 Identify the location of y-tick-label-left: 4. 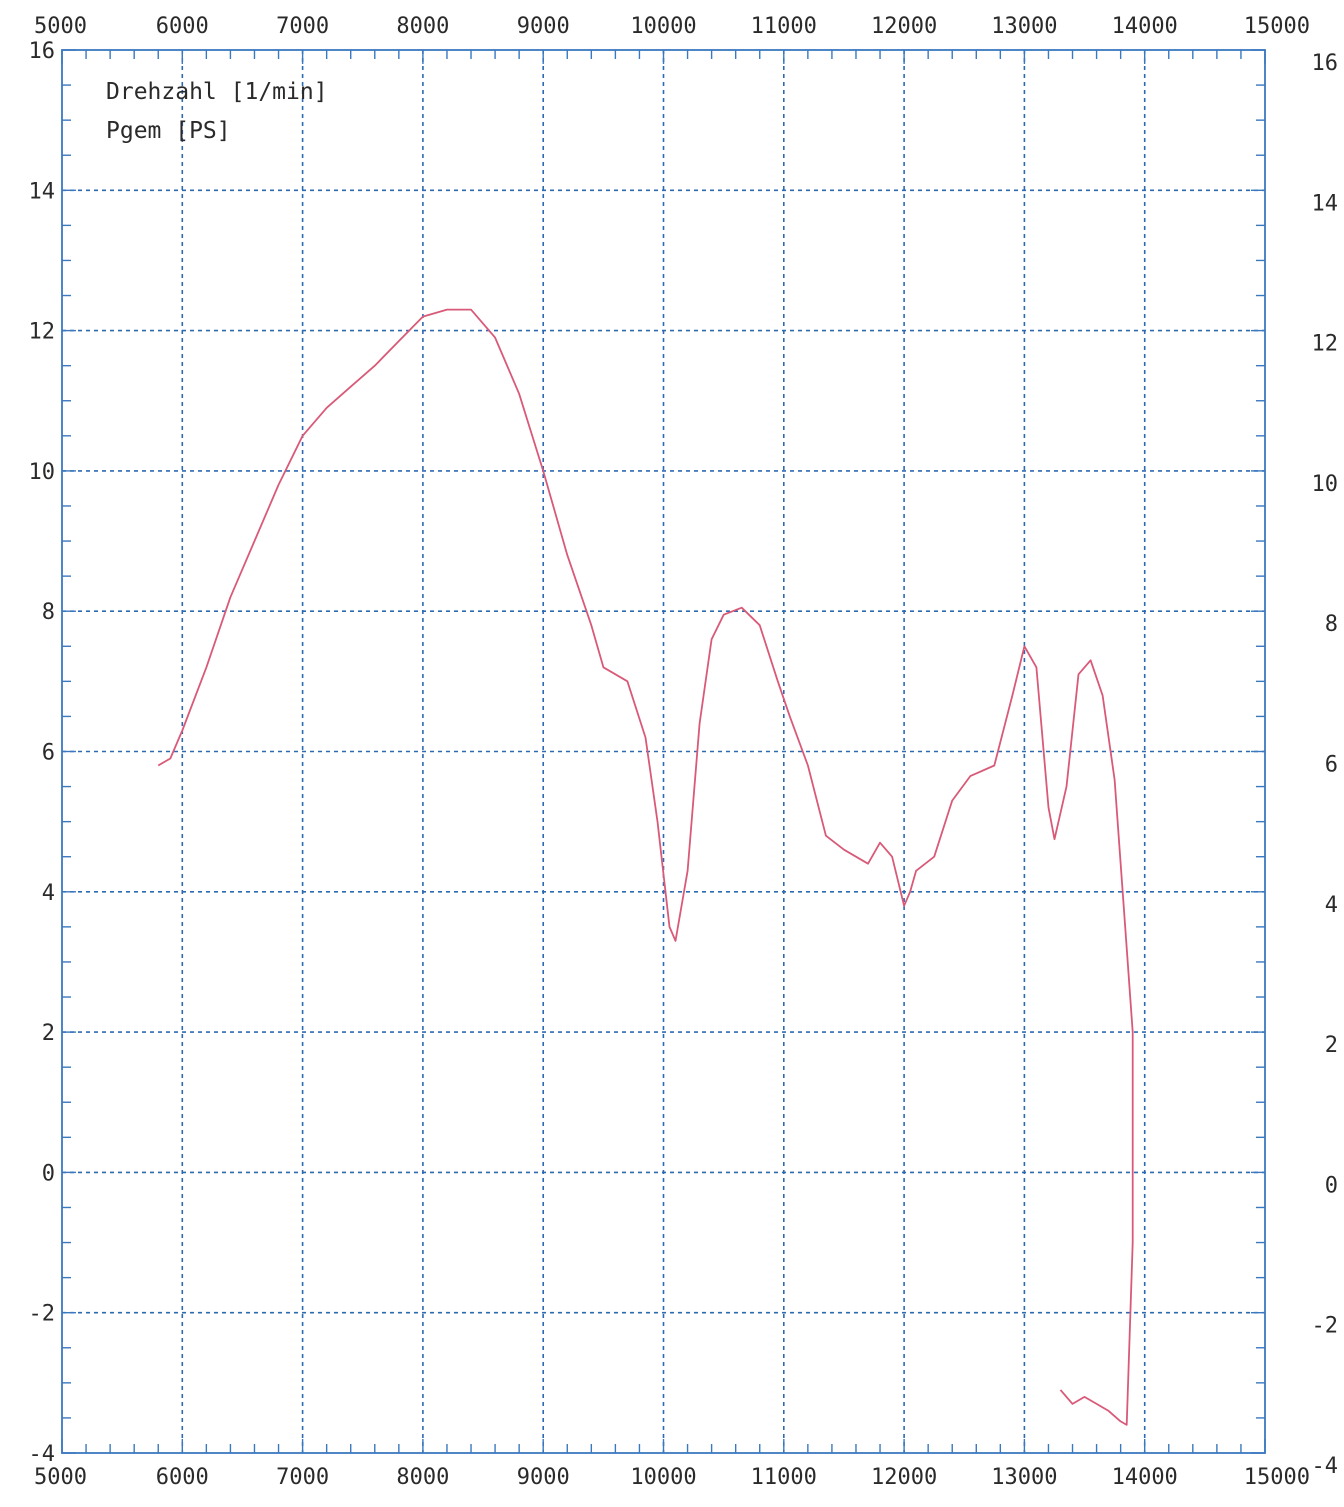
(48, 893).